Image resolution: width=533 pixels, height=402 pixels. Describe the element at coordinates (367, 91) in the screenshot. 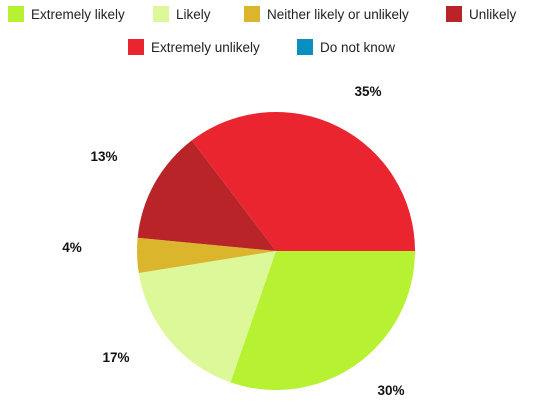

I see `pct-label-extremely-unlikely: 35%` at that location.